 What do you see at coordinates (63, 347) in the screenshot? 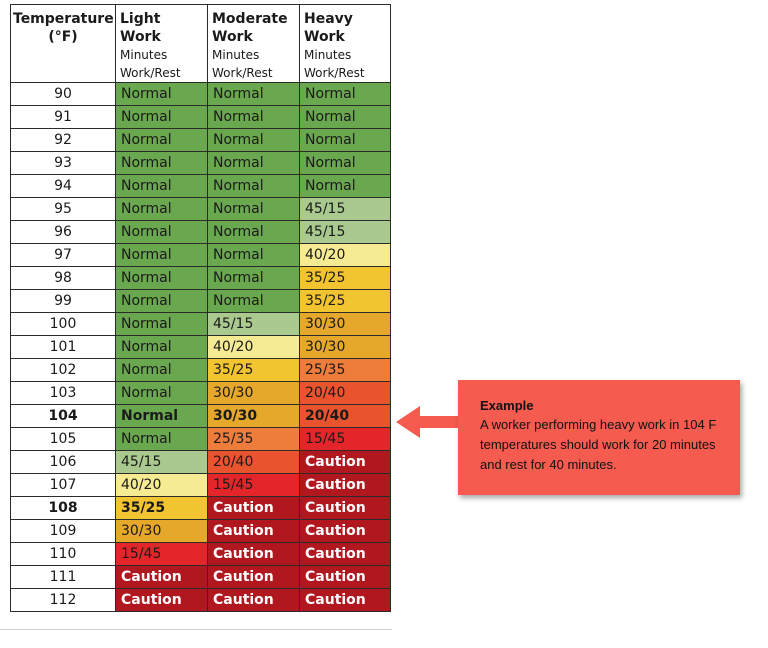
I see `temperature-cell: 101` at bounding box center [63, 347].